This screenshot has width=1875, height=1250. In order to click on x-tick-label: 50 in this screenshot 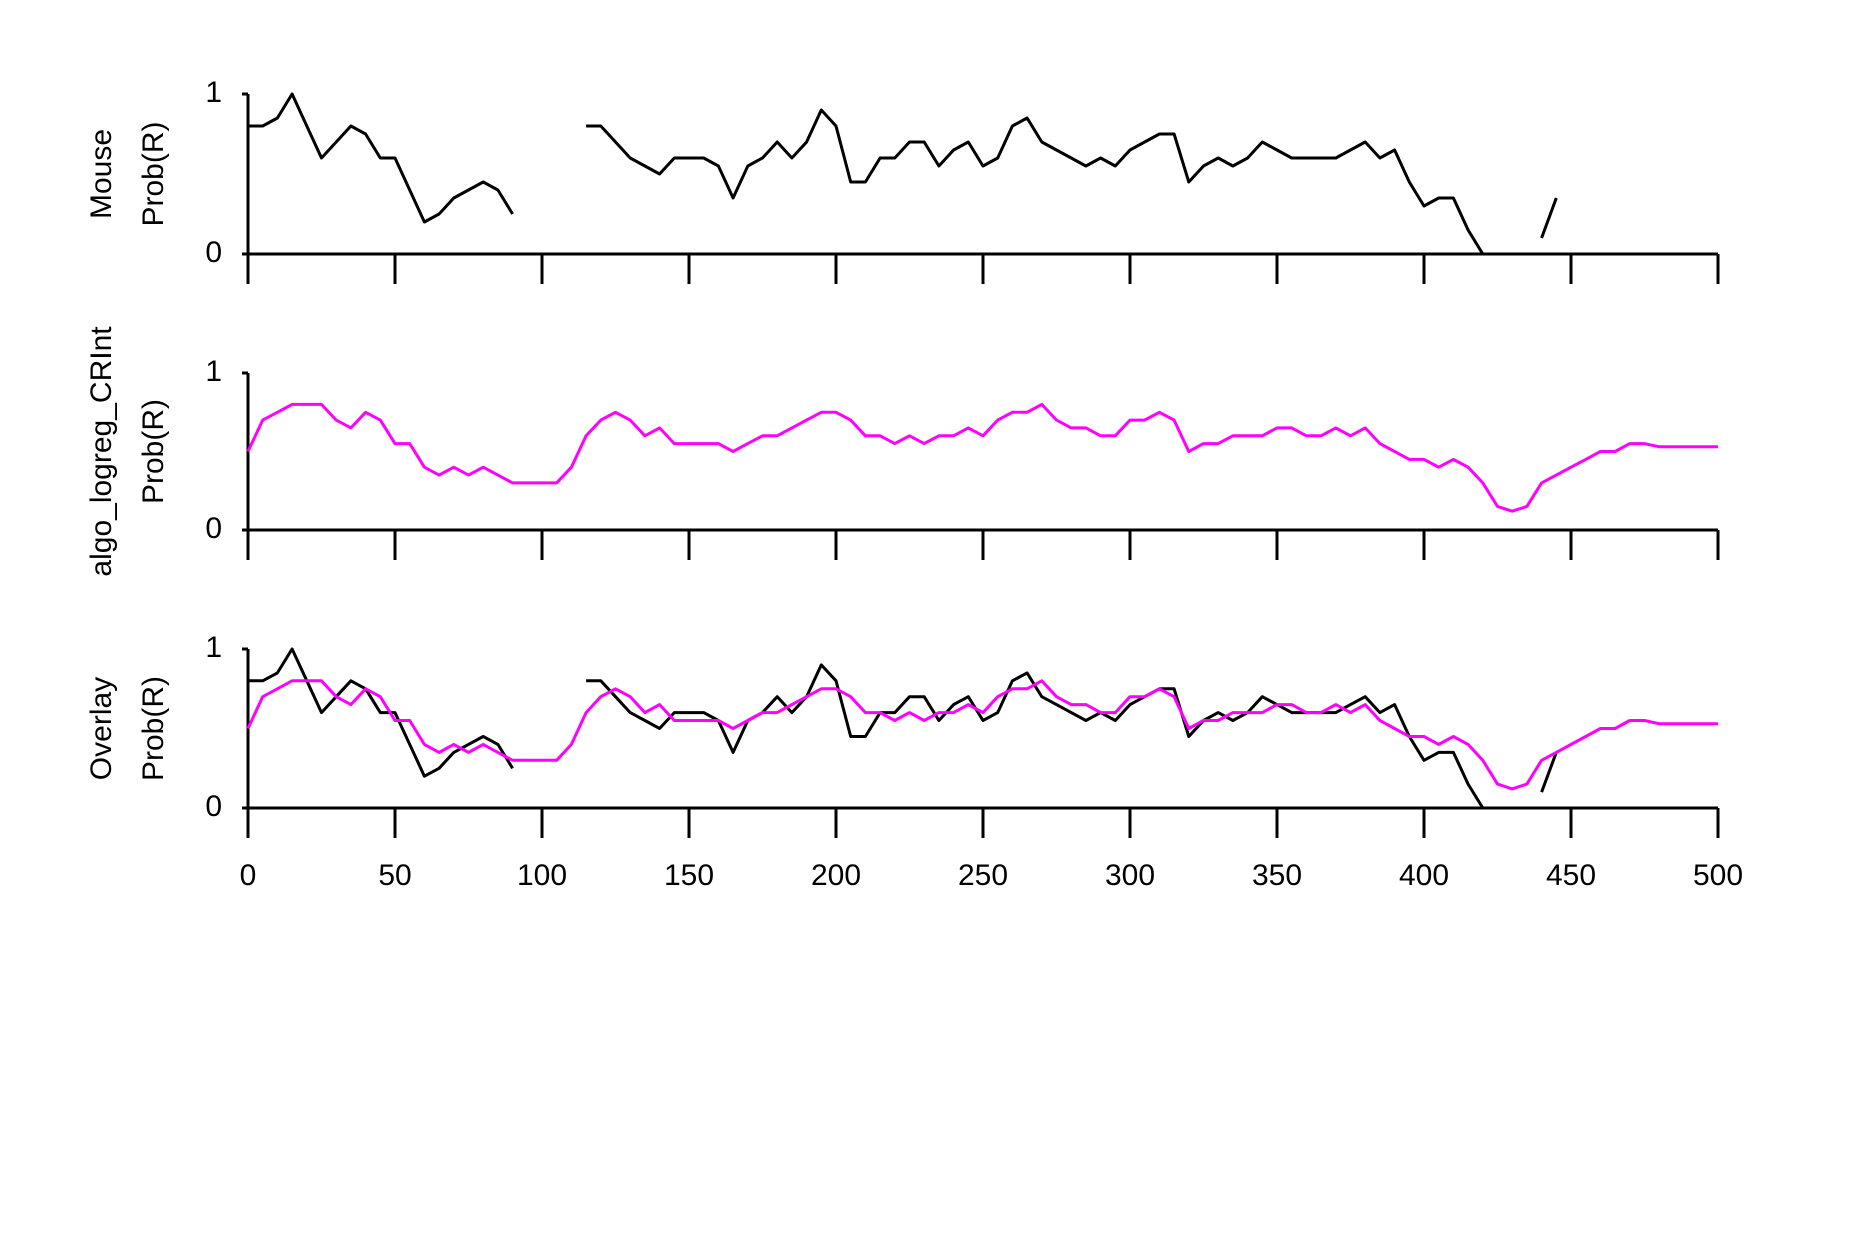, I will do `click(394, 875)`.